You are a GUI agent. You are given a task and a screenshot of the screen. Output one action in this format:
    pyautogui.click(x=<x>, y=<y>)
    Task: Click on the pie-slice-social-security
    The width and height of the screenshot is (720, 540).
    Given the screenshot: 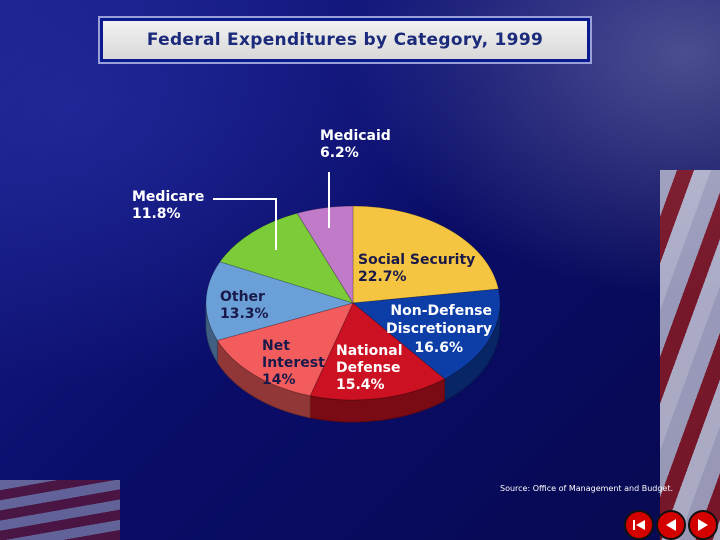 What is the action you would take?
    pyautogui.click(x=425, y=254)
    